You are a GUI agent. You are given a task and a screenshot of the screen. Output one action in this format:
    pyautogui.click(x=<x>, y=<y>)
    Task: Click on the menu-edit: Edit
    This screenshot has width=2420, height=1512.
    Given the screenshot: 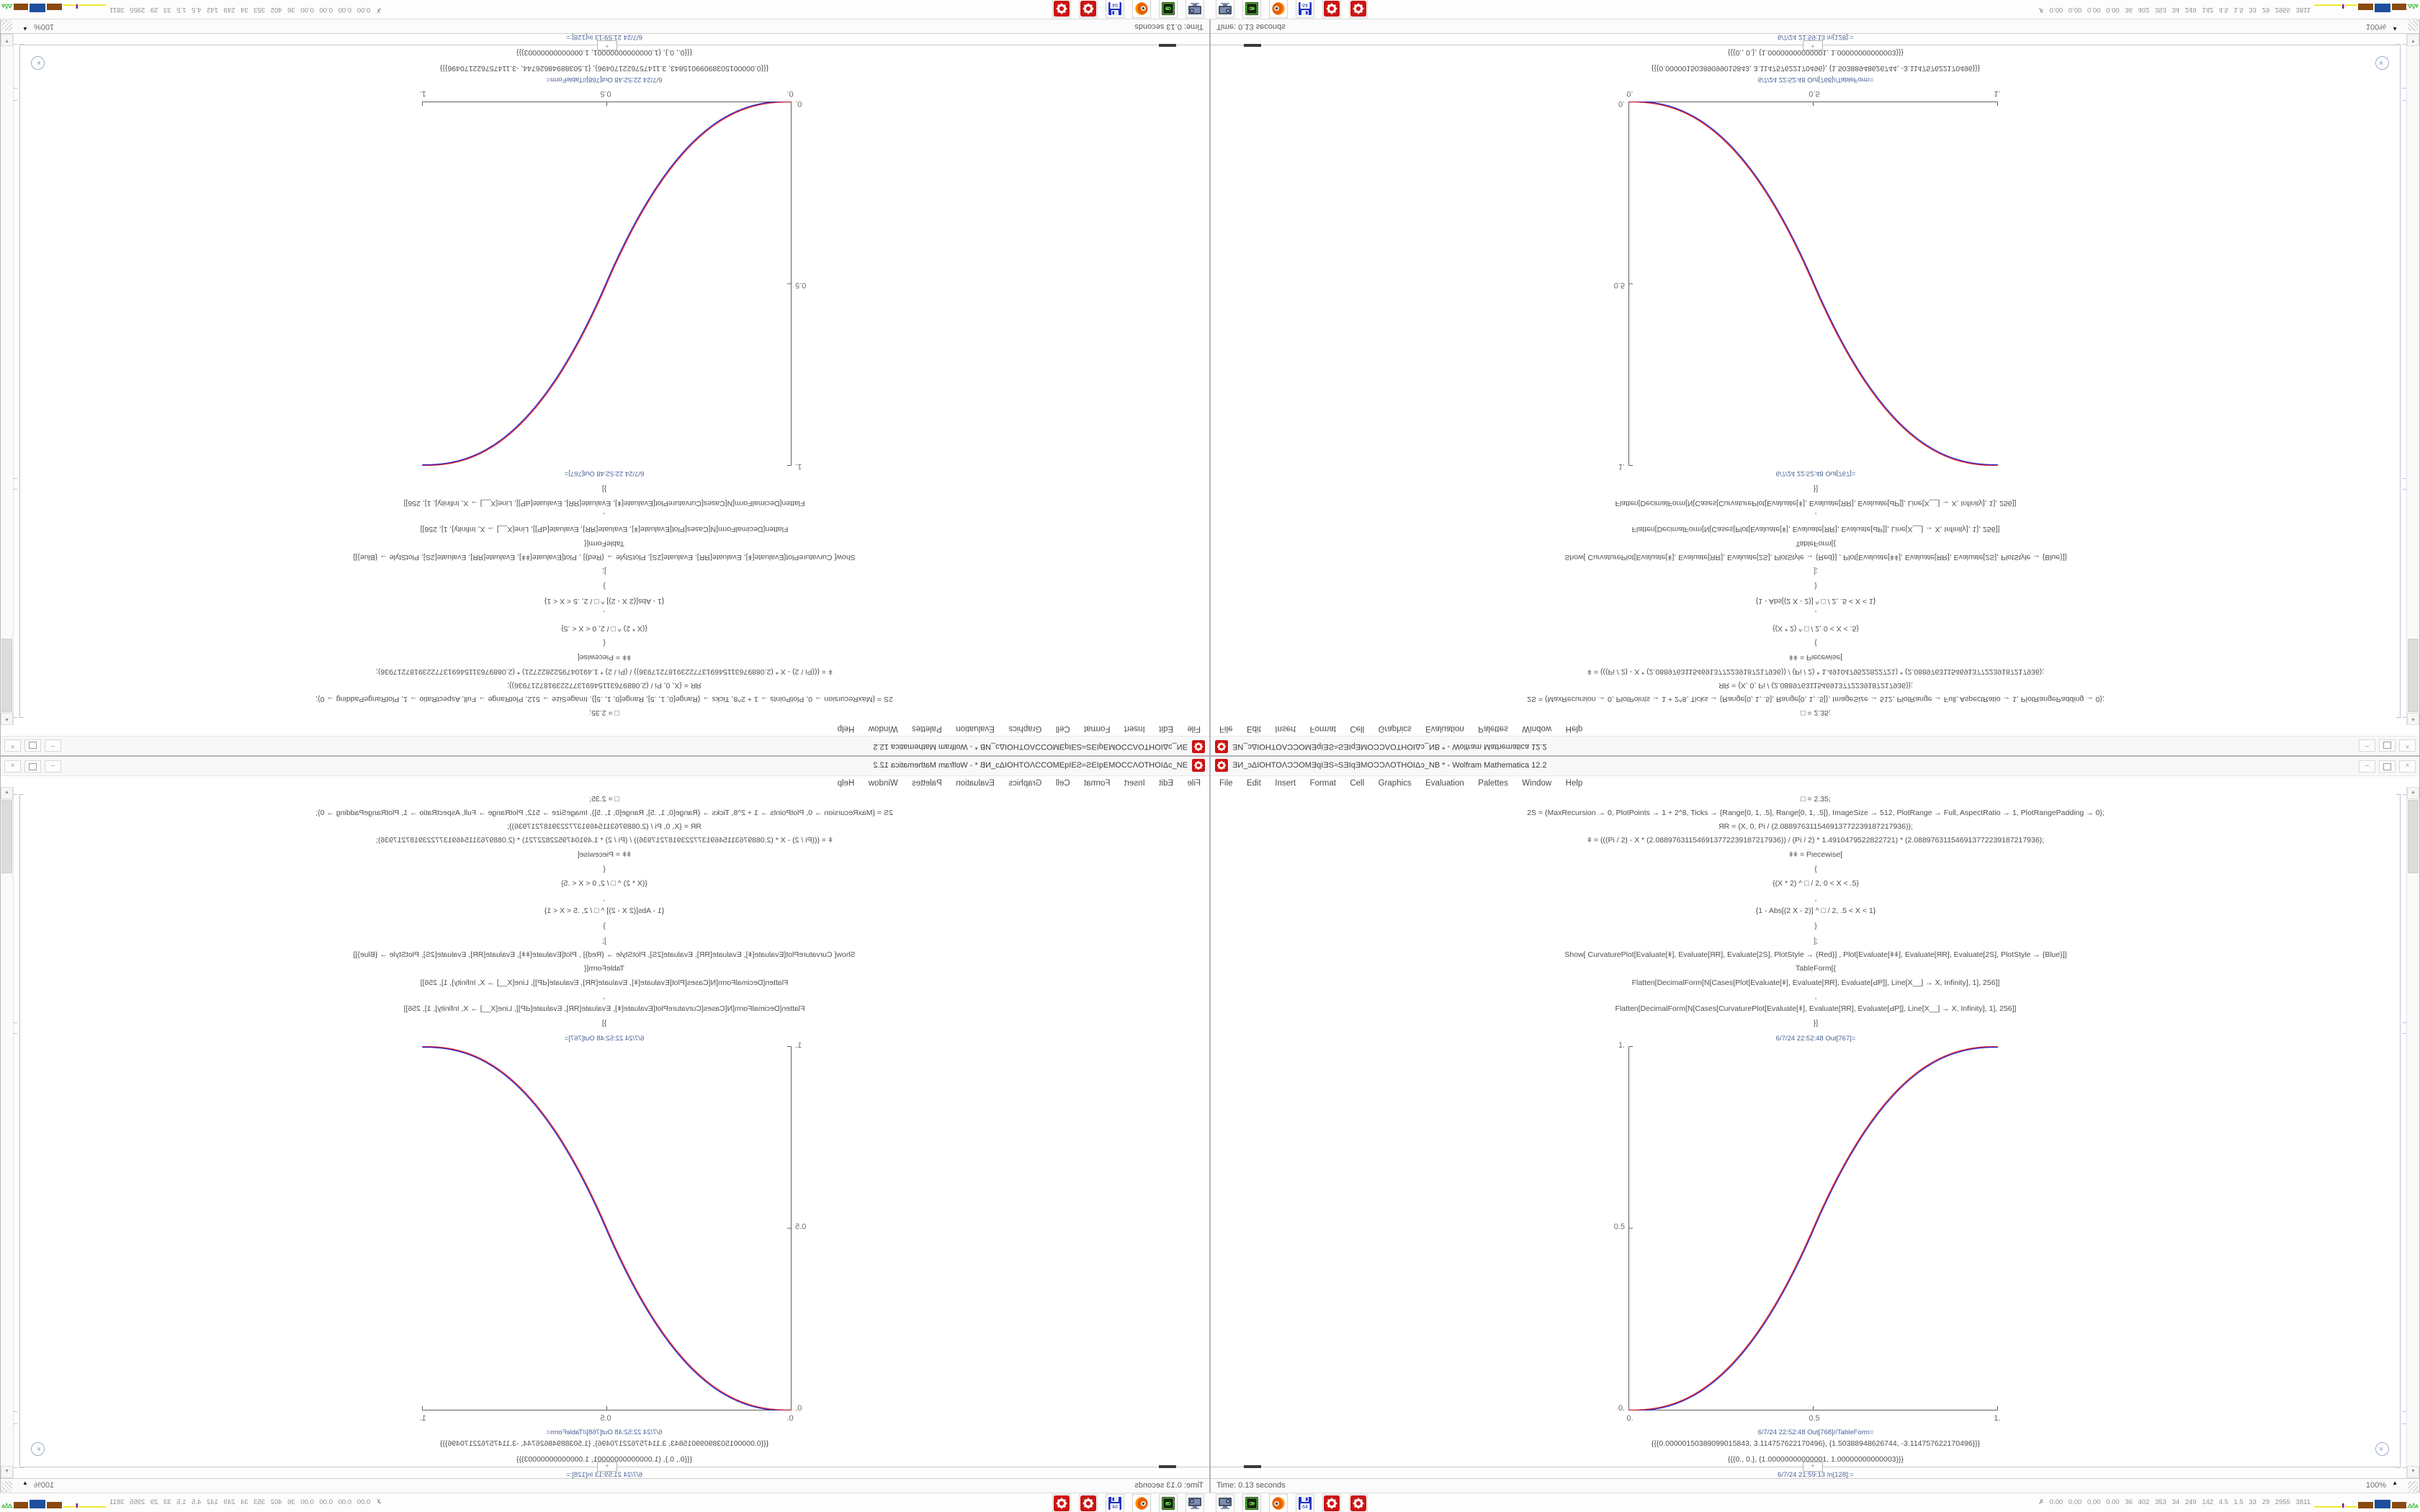 What is the action you would take?
    pyautogui.click(x=1253, y=783)
    